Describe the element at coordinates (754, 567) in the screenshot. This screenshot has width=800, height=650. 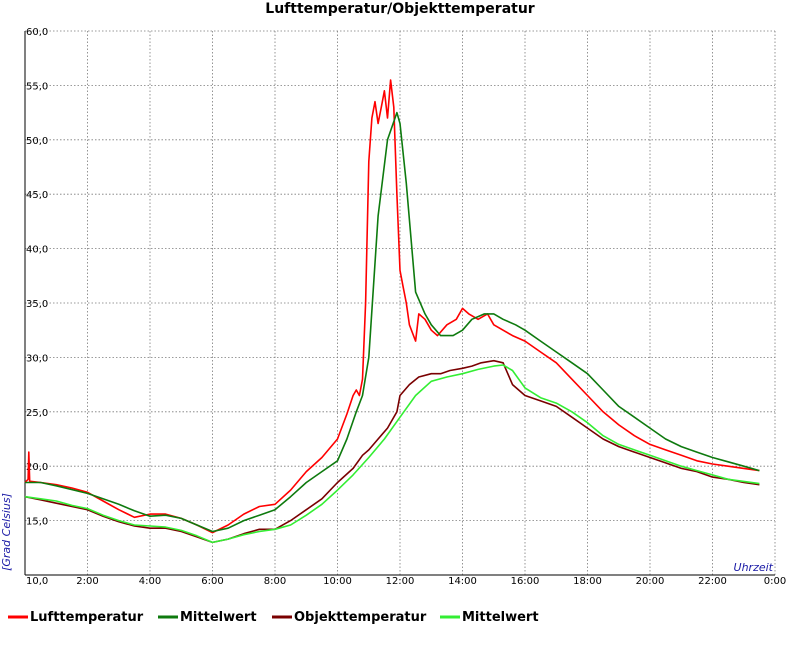
I see `x-axis-label: Uhrzeit` at that location.